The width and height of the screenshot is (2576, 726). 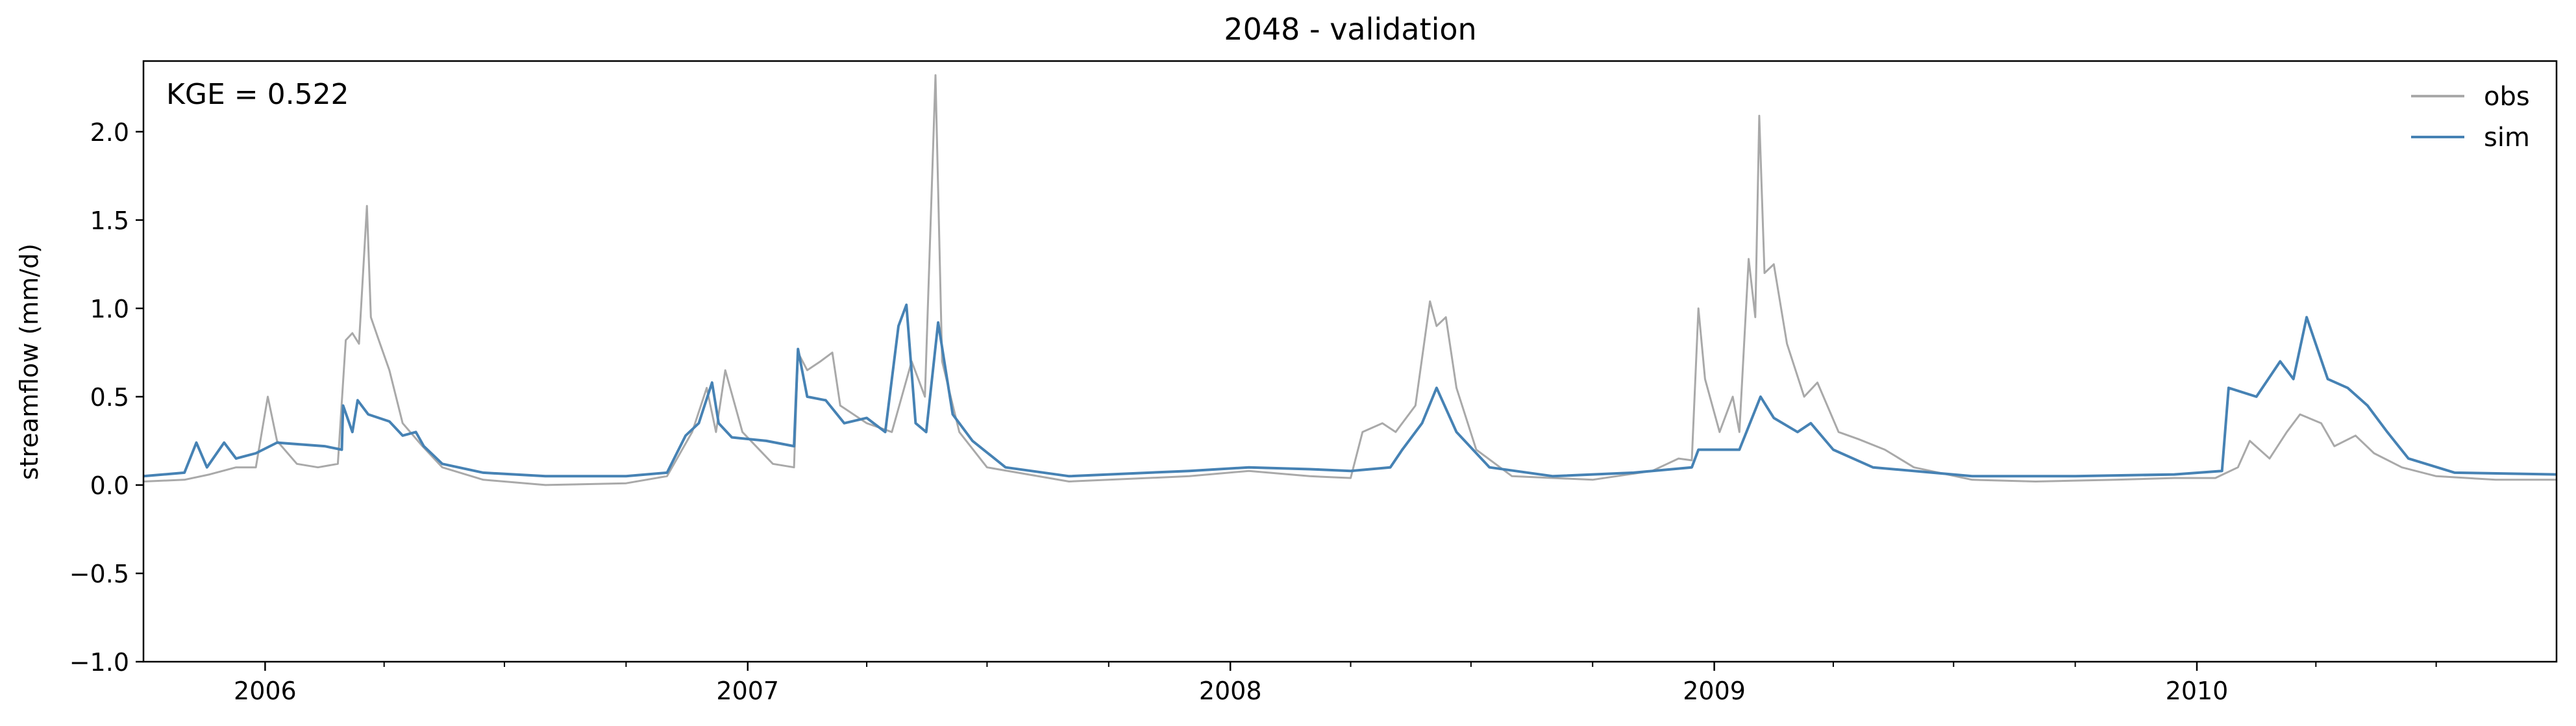 What do you see at coordinates (99, 574) in the screenshot?
I see `y-tick-label: −0.5` at bounding box center [99, 574].